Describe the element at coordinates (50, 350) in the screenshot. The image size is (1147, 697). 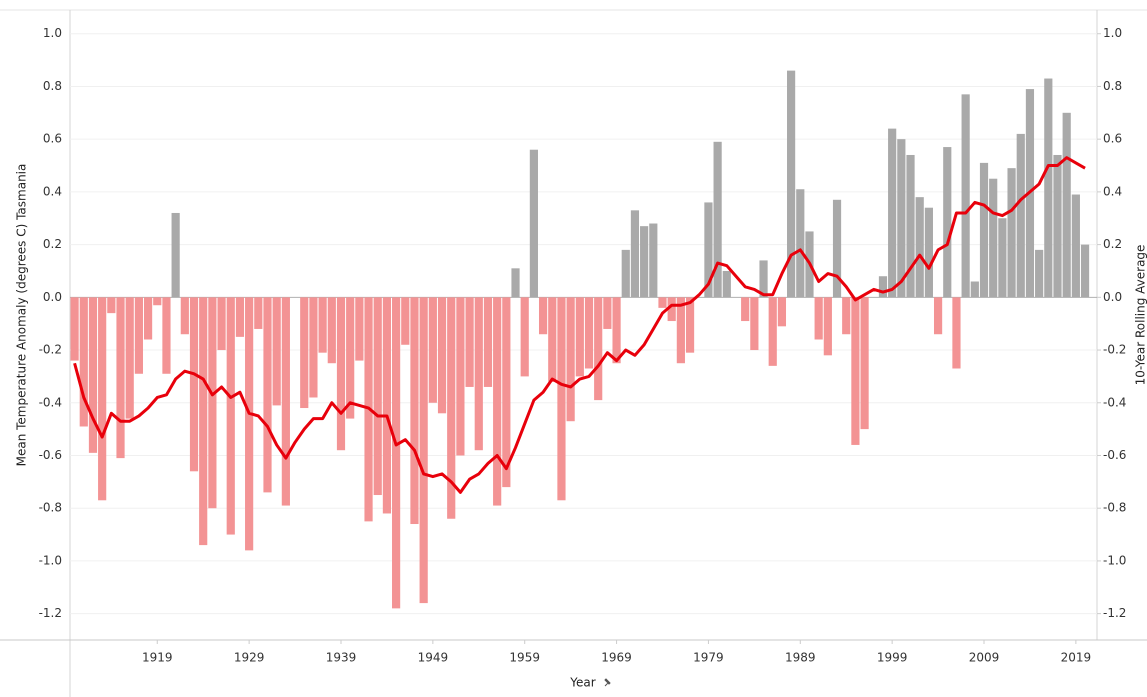
I see `y-tick-label: -0.2` at that location.